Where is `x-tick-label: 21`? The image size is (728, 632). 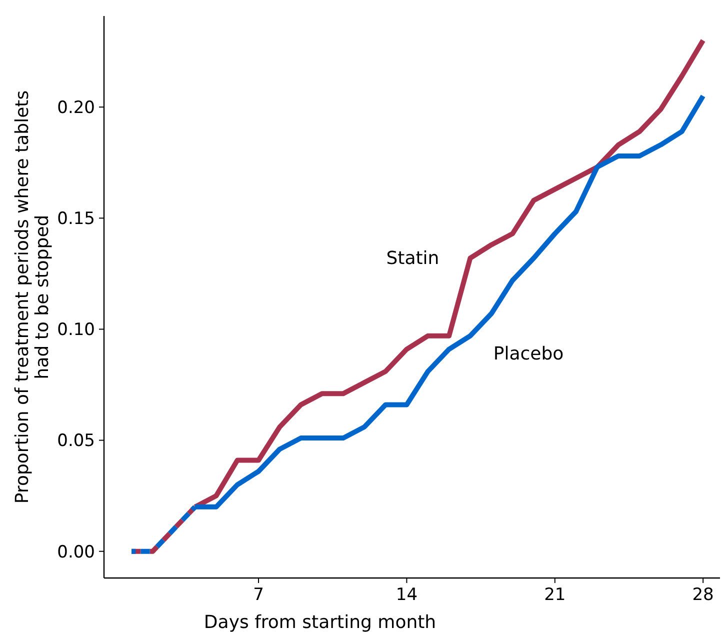 x-tick-label: 21 is located at coordinates (555, 595).